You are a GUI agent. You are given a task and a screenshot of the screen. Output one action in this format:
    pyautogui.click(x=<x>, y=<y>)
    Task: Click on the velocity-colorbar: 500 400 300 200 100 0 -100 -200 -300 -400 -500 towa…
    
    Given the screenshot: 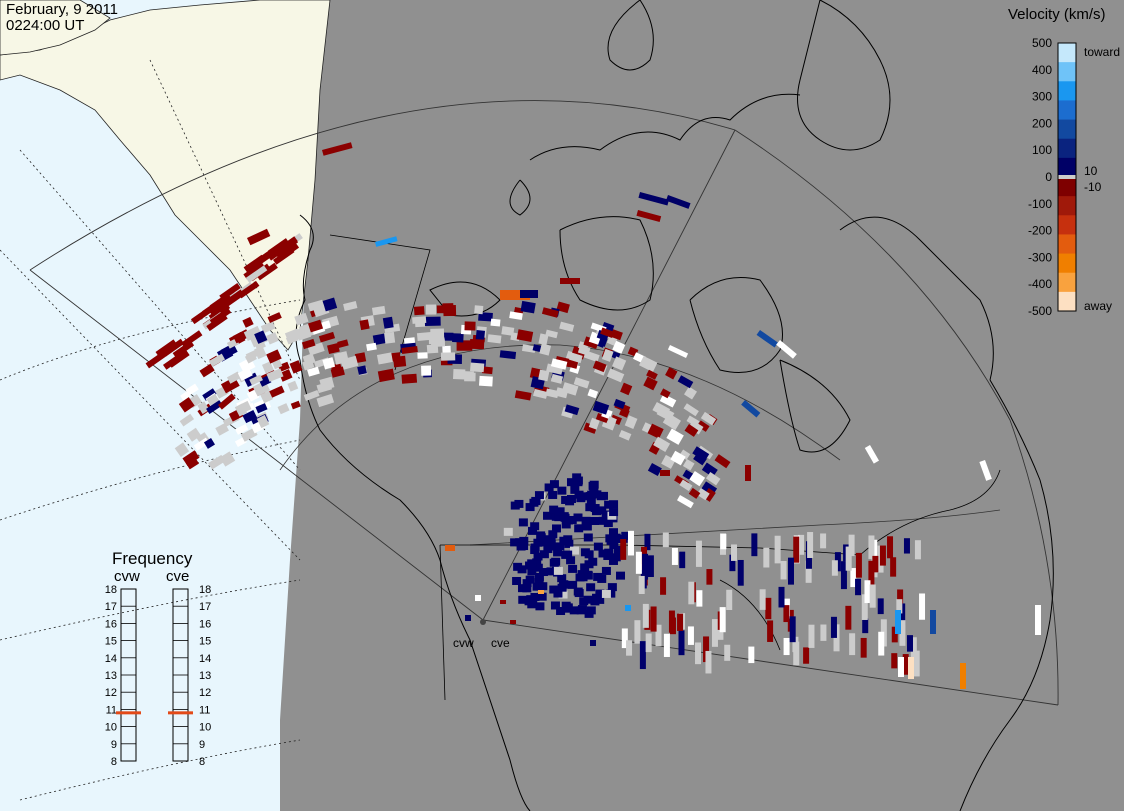 What is the action you would take?
    pyautogui.click(x=1074, y=177)
    